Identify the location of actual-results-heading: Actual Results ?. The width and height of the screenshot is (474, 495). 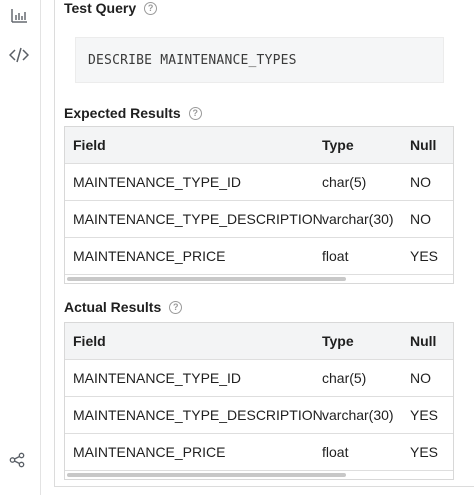
(123, 307).